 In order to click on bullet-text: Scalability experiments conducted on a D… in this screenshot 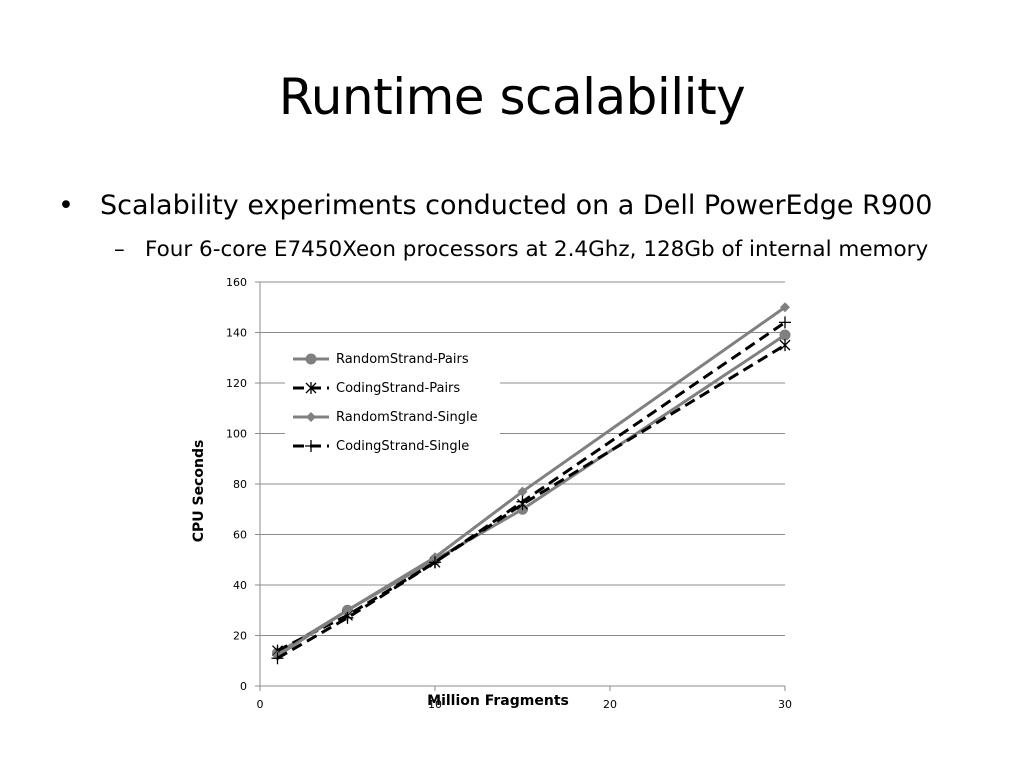, I will do `click(516, 205)`.